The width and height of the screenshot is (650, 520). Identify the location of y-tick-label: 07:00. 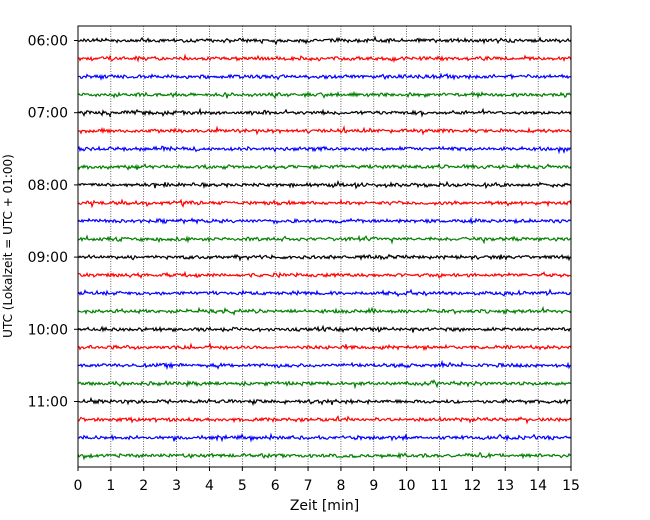
(48, 114).